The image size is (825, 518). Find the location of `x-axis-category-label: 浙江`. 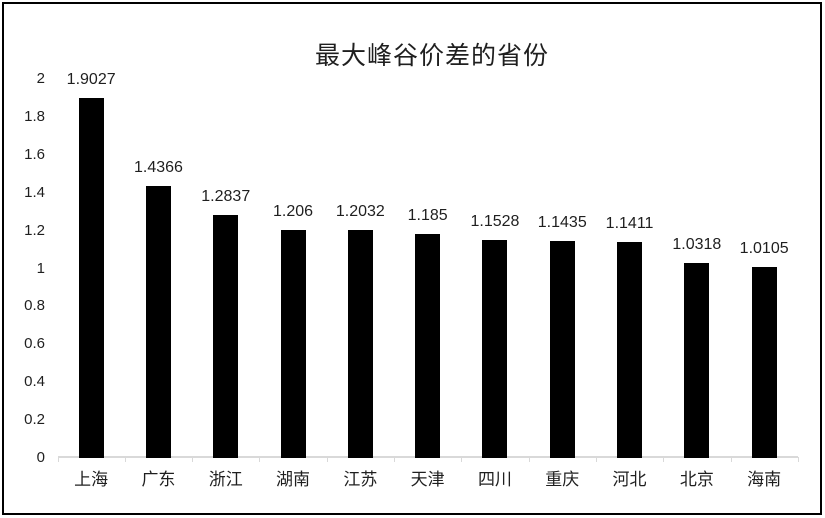

x-axis-category-label: 浙江 is located at coordinates (225, 479).